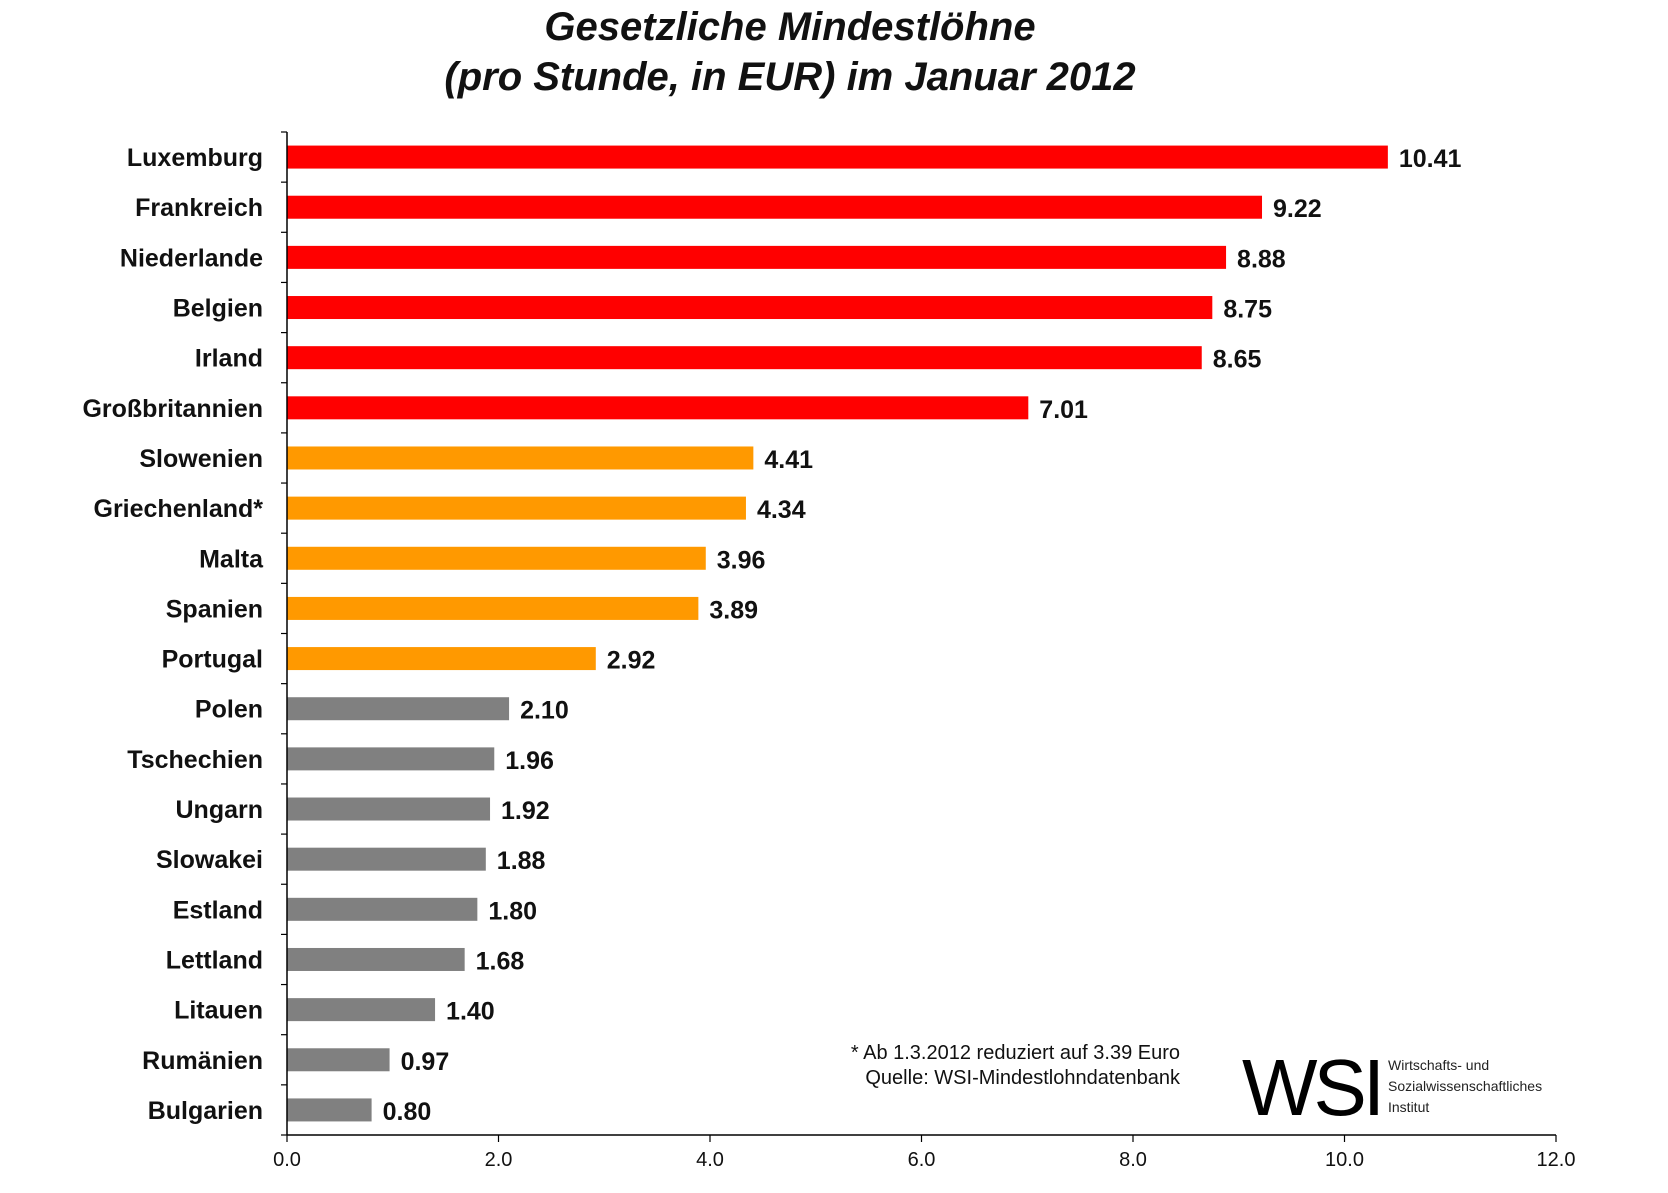  I want to click on chart-title-line-1: Gesetzliche Mindestlöhne, so click(789, 27).